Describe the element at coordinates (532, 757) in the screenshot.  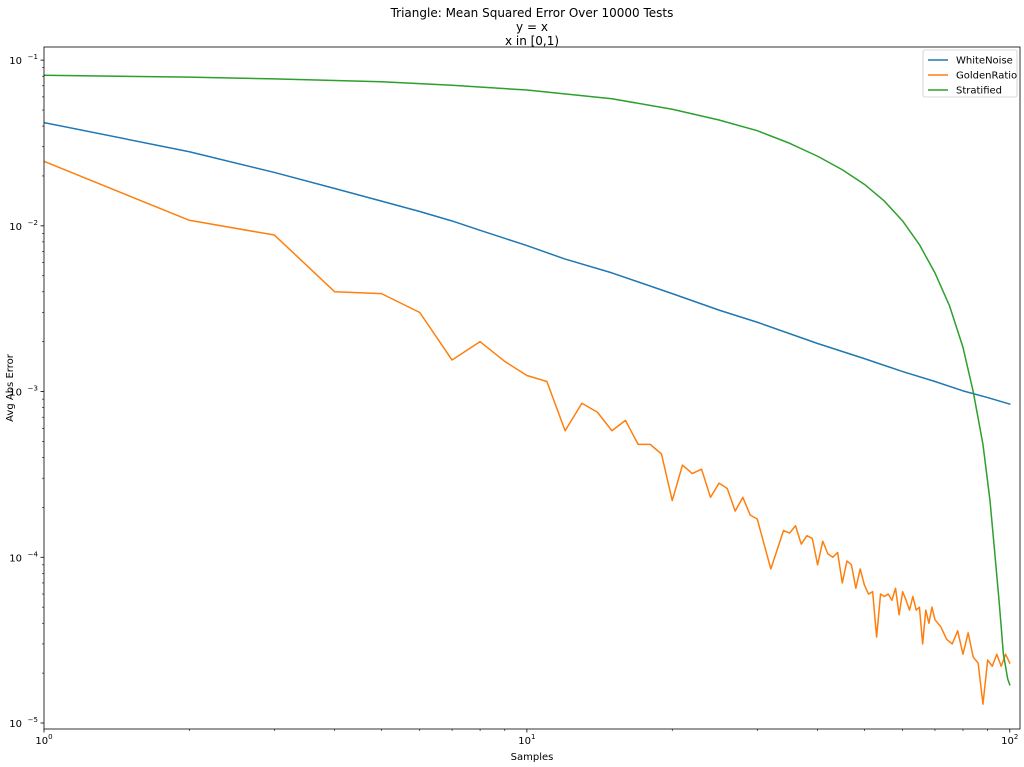
I see `x-axis-label: Samples` at that location.